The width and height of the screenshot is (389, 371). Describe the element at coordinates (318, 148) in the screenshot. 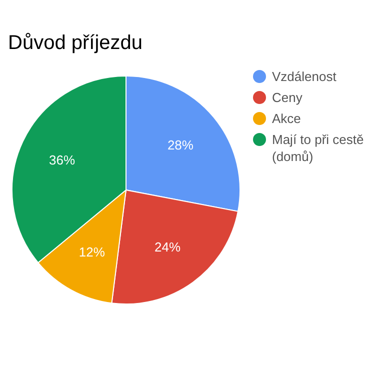

I see `legend-label: Mají to při cestě (domů)` at that location.